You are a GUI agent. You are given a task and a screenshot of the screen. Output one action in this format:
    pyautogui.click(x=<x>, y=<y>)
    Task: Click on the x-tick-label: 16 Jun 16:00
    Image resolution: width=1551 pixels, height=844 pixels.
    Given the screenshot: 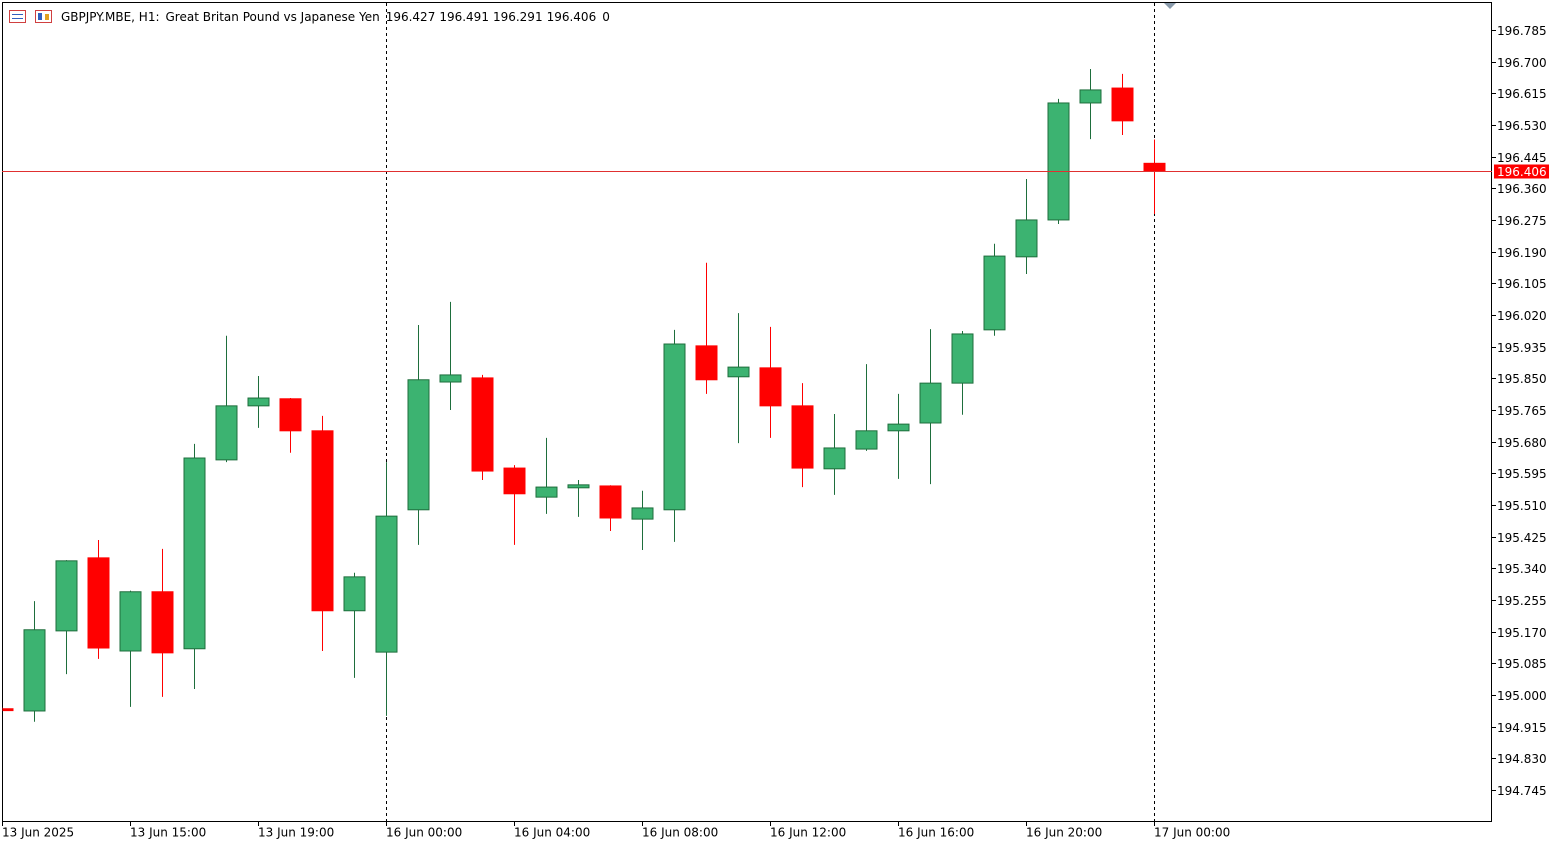 What is the action you would take?
    pyautogui.click(x=936, y=833)
    